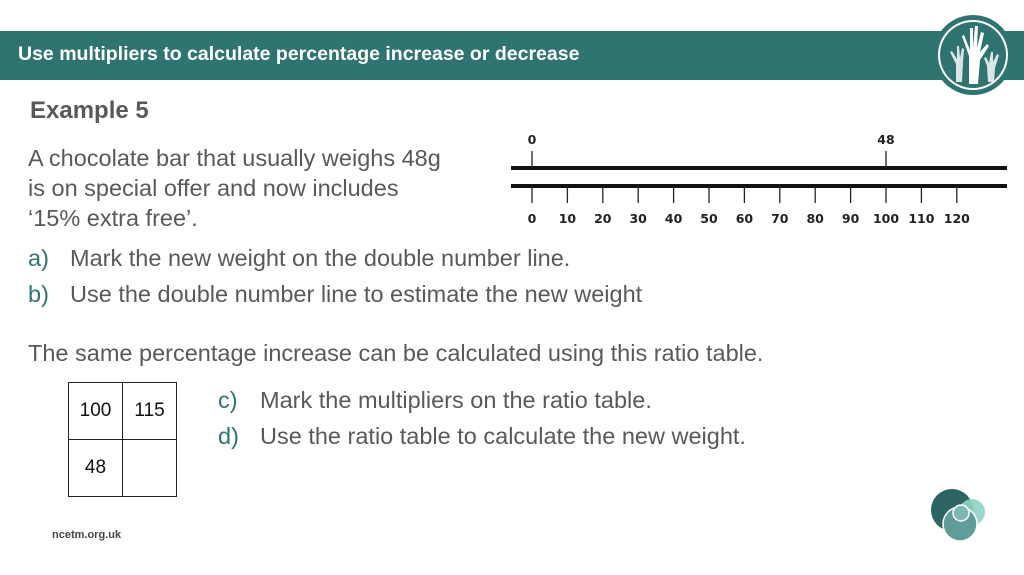 The width and height of the screenshot is (1024, 575). I want to click on bottom-tick-label: 90, so click(851, 218).